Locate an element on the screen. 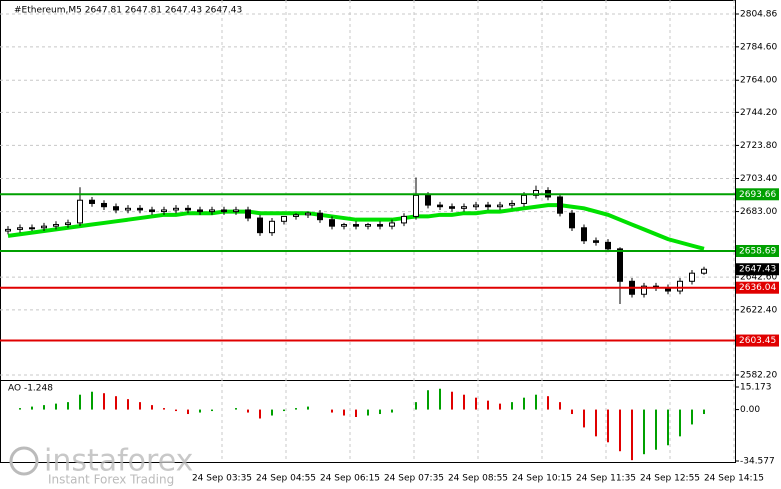  x-tick-label: 24 Sep 10:15 is located at coordinates (542, 479).